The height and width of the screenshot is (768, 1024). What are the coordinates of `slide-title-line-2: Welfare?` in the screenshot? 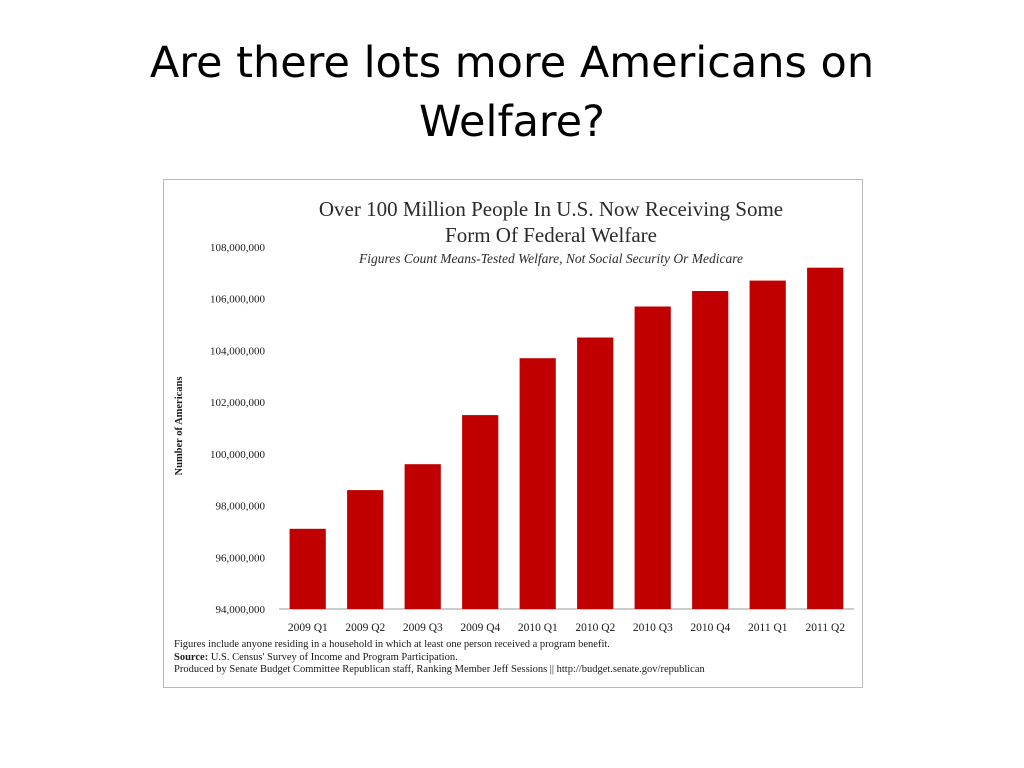 It's located at (512, 122).